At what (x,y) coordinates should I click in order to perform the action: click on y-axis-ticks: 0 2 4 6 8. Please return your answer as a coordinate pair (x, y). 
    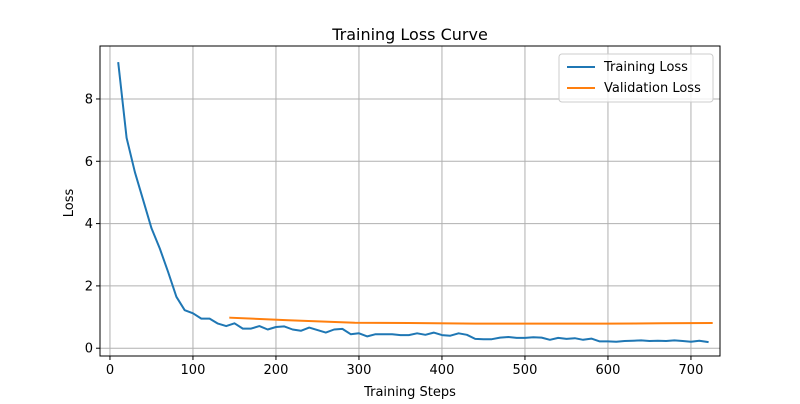
    Looking at the image, I should click on (92, 224).